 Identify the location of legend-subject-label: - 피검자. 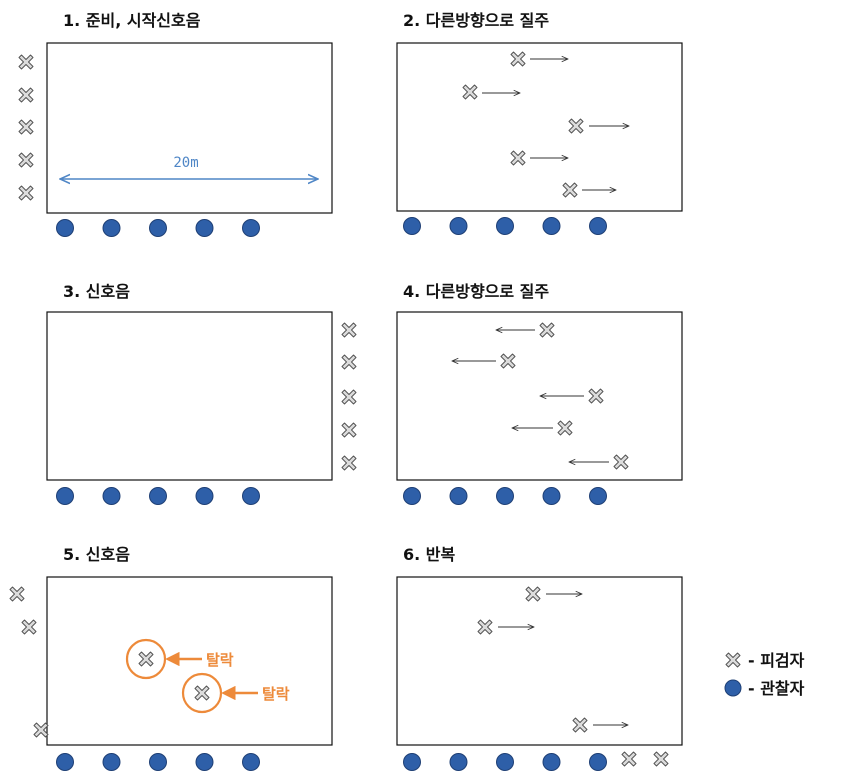
(776, 660).